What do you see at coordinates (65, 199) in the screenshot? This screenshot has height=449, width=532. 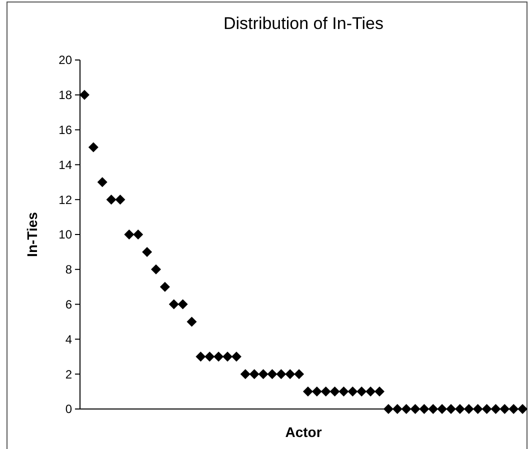 I see `y-tick-label: 12` at bounding box center [65, 199].